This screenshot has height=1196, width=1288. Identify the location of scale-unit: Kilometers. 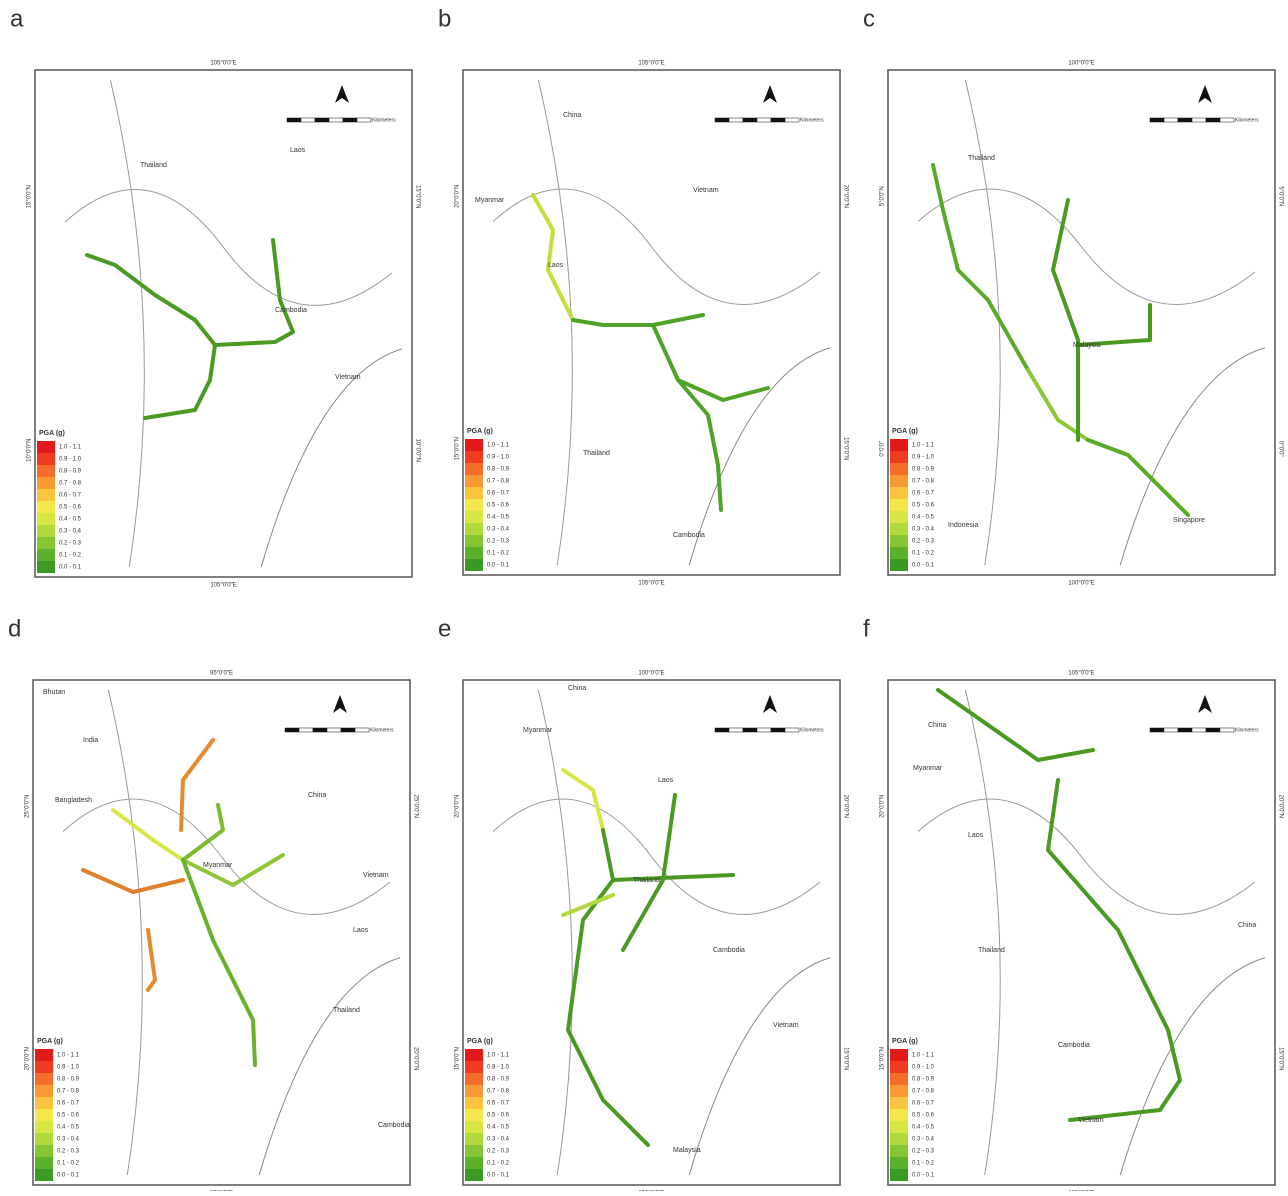
(1247, 120).